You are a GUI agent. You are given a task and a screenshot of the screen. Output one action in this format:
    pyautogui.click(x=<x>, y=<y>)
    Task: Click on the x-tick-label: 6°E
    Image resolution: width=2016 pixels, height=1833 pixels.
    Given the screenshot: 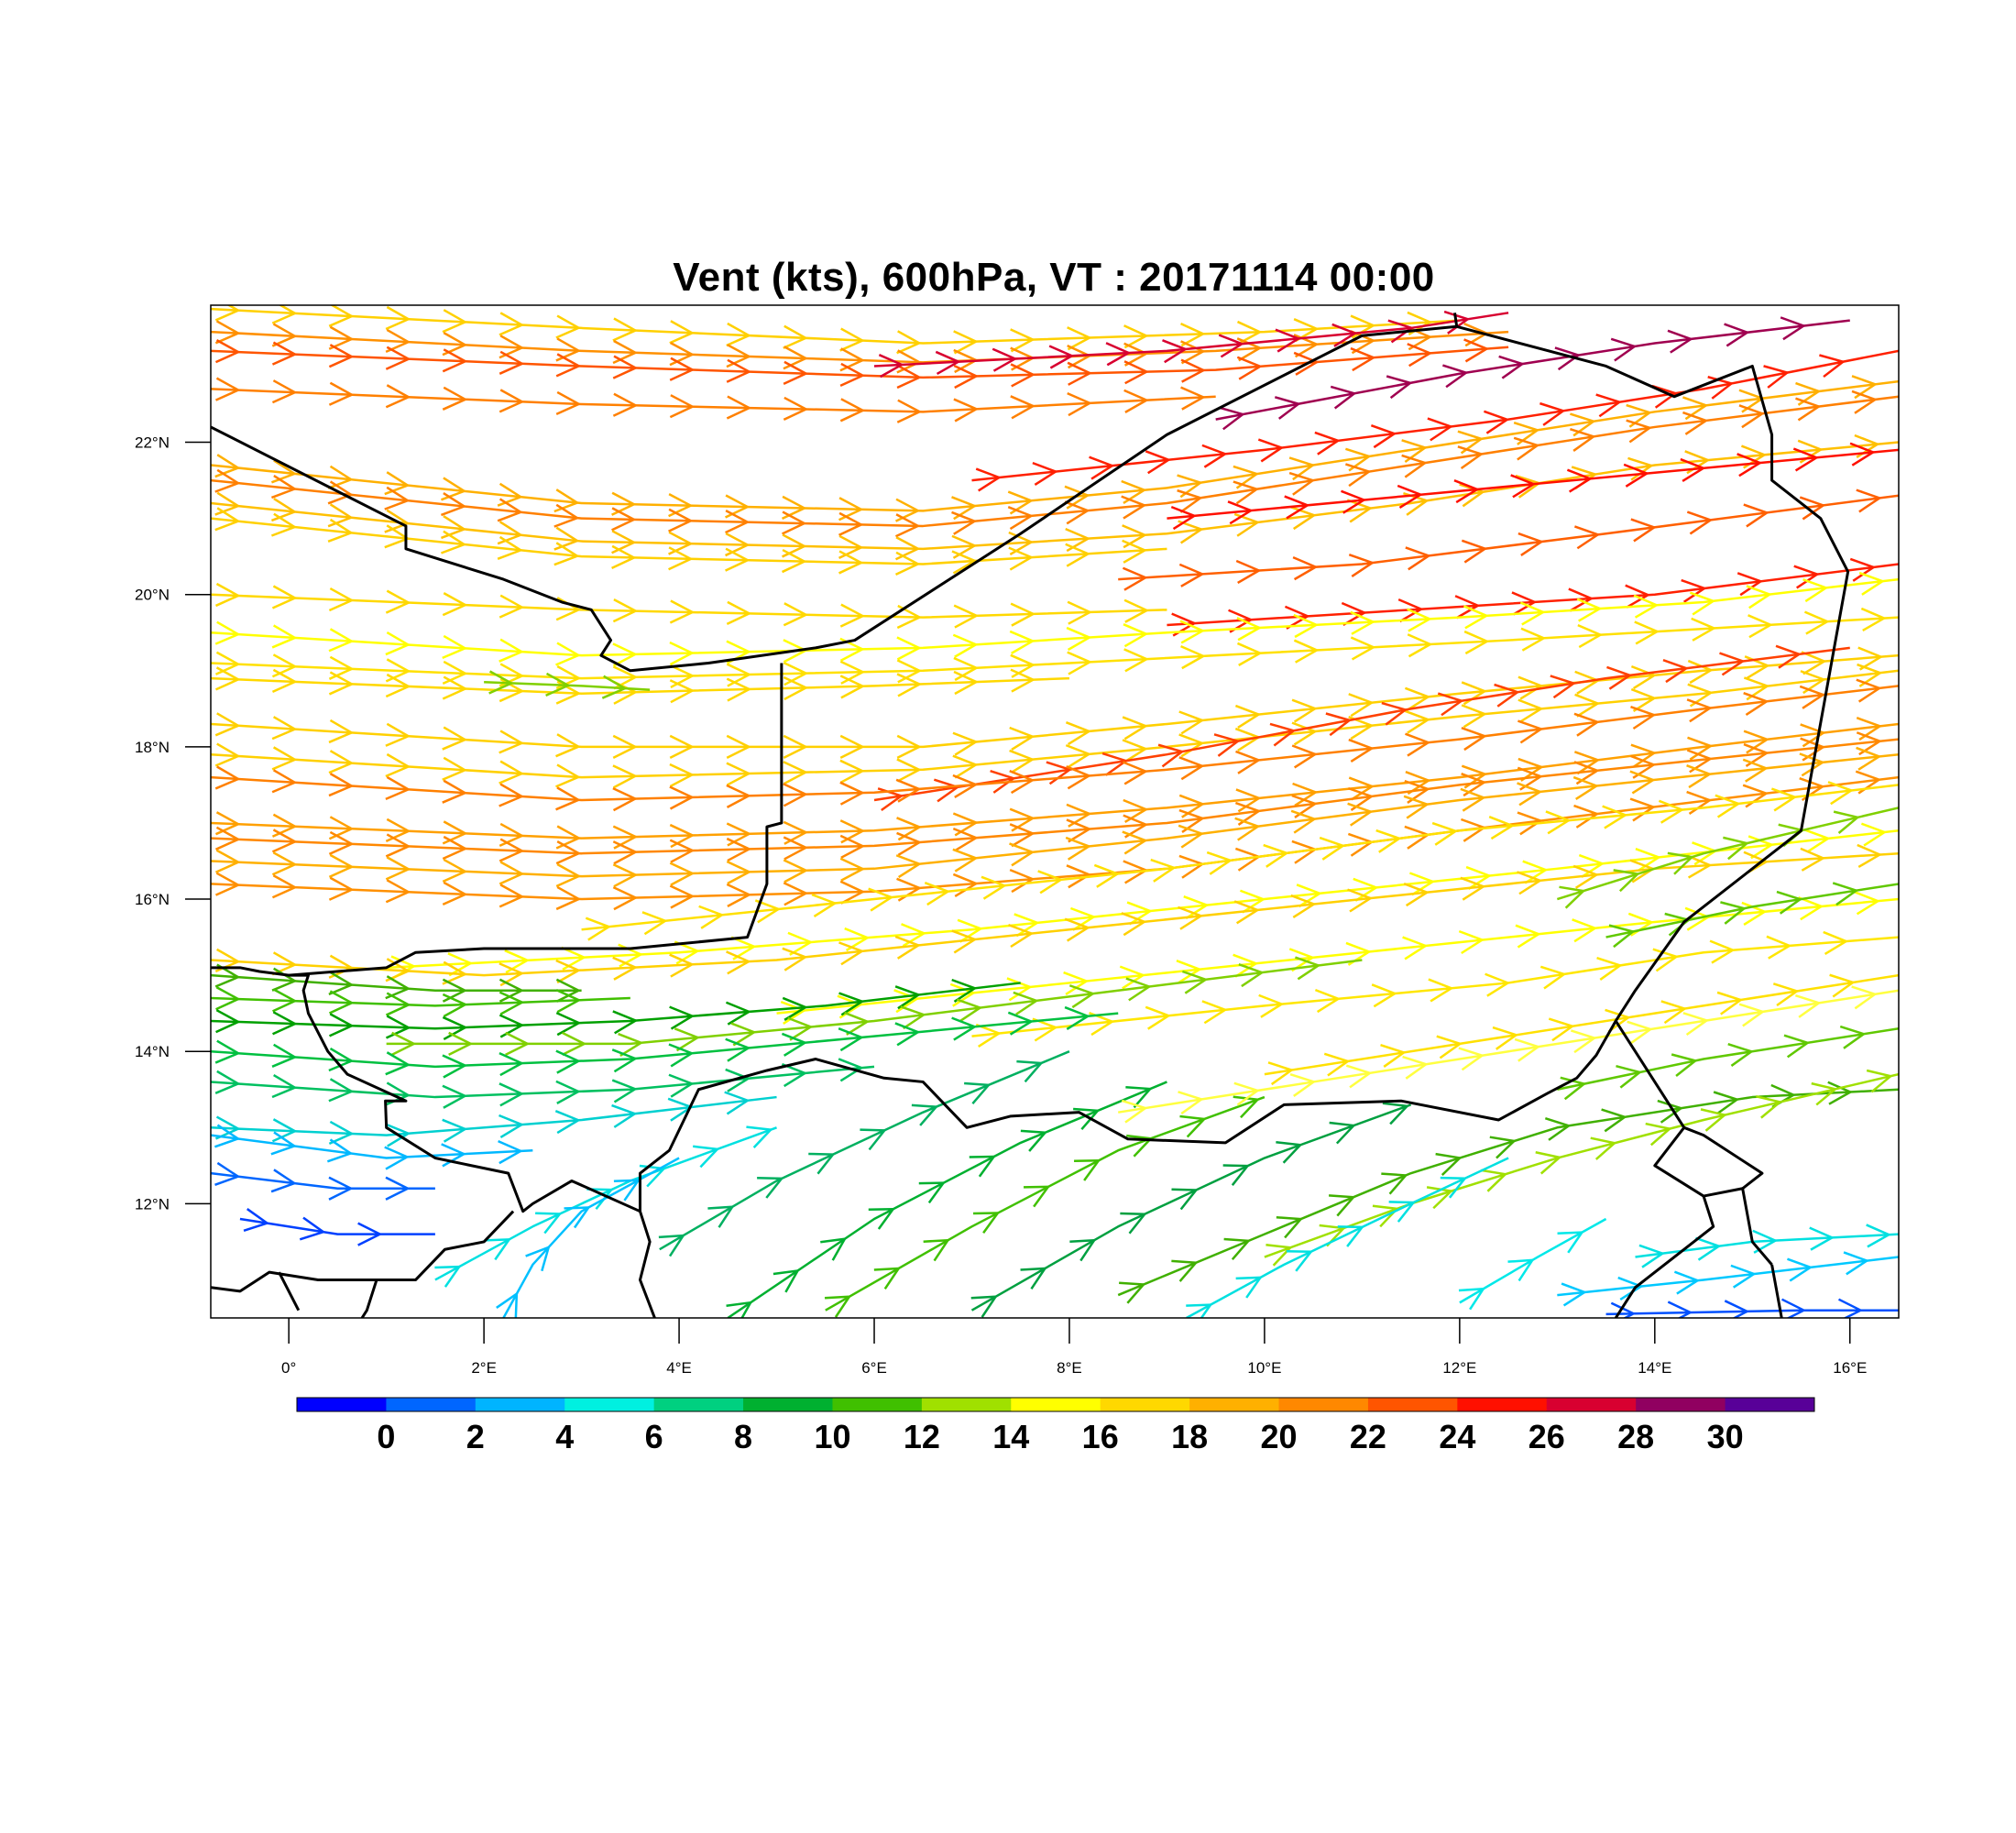 What is the action you would take?
    pyautogui.click(x=874, y=1368)
    